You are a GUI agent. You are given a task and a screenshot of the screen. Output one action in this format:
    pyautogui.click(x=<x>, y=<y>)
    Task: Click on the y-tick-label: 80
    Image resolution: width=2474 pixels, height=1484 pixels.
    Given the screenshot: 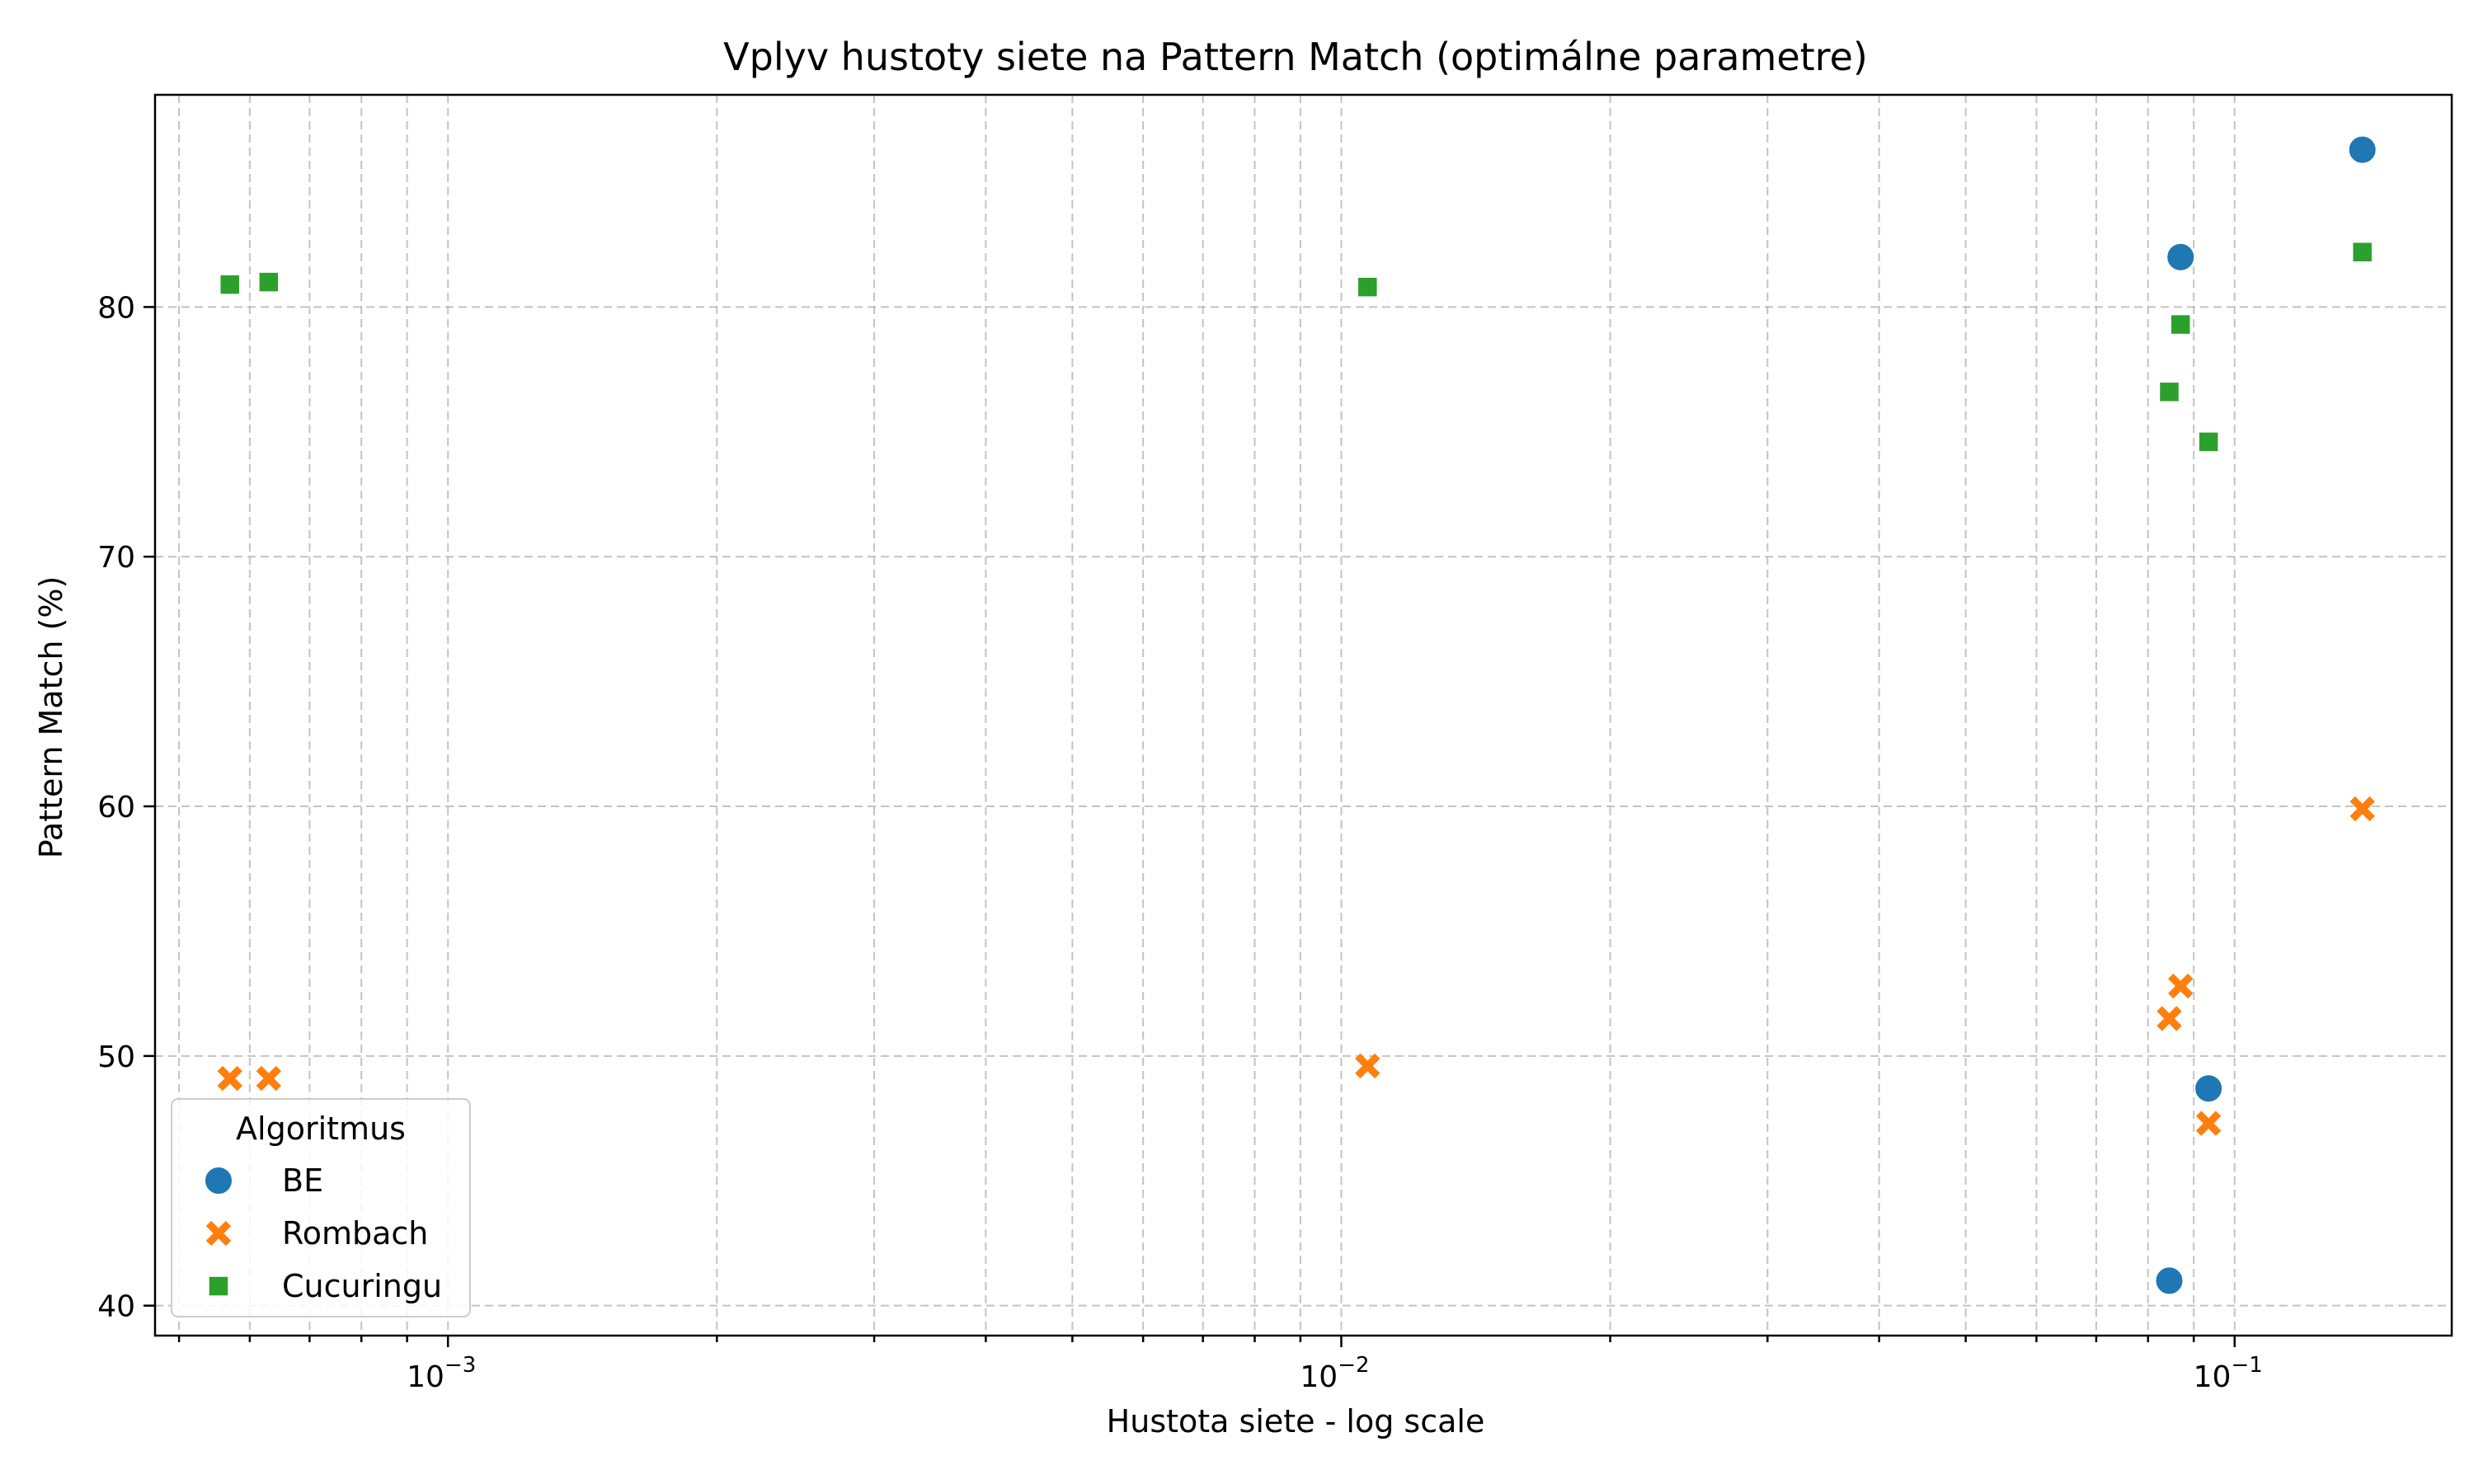 What is the action you would take?
    pyautogui.click(x=116, y=308)
    